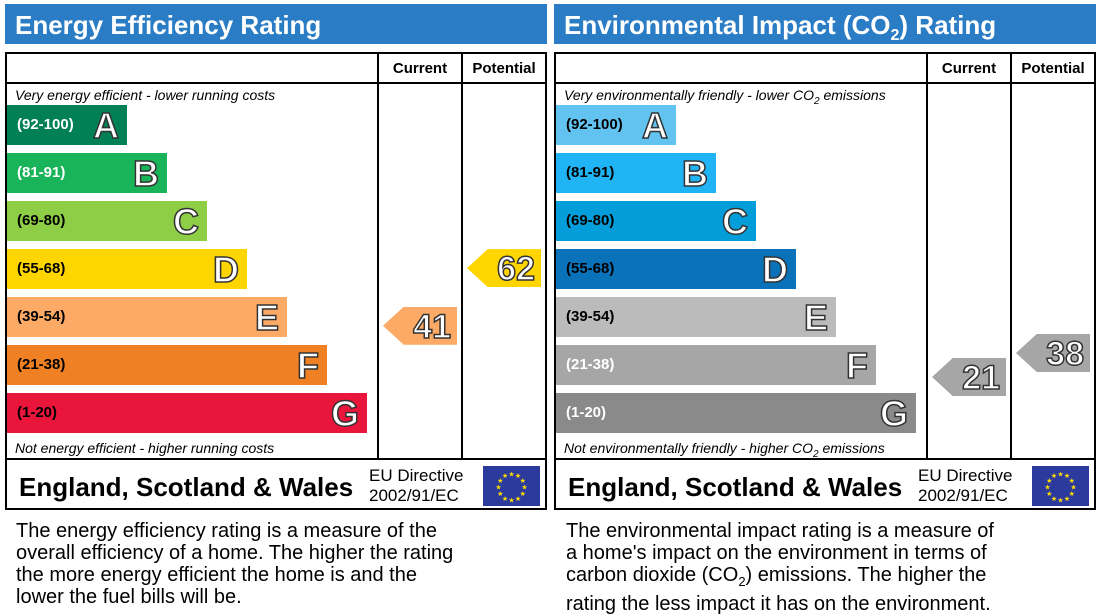  What do you see at coordinates (147, 317) in the screenshot?
I see `band-e: (39-54) E` at bounding box center [147, 317].